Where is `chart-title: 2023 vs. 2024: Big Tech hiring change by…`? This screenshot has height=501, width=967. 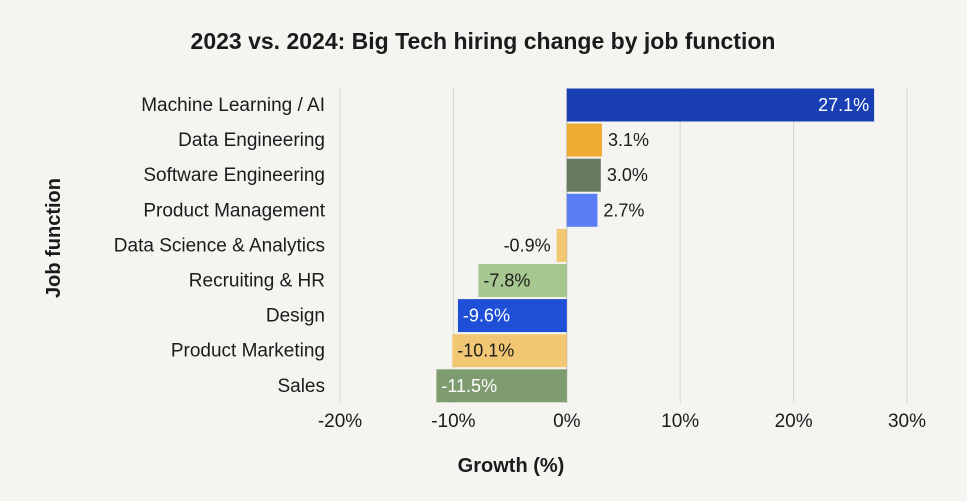
chart-title: 2023 vs. 2024: Big Tech hiring change by… is located at coordinates (483, 41).